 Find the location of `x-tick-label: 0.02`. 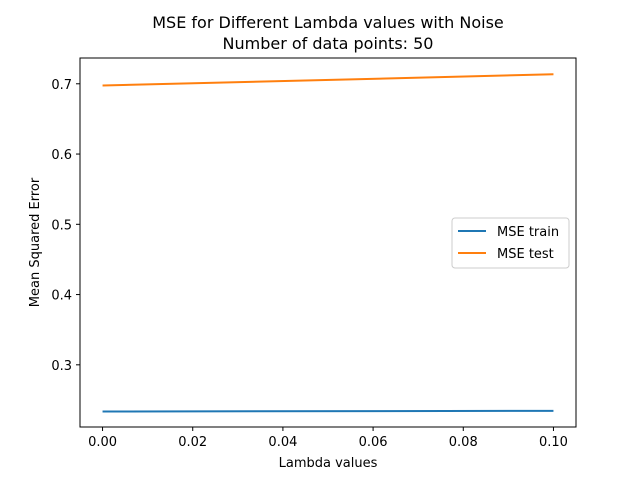

x-tick-label: 0.02 is located at coordinates (192, 442).